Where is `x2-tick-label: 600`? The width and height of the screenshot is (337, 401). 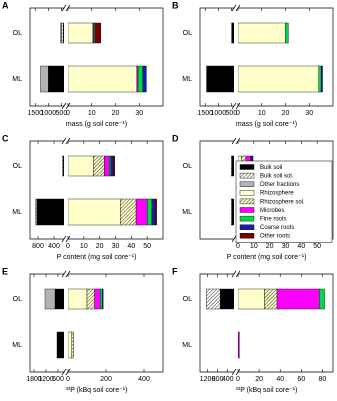 x2-tick-label: 600 is located at coordinates (58, 379).